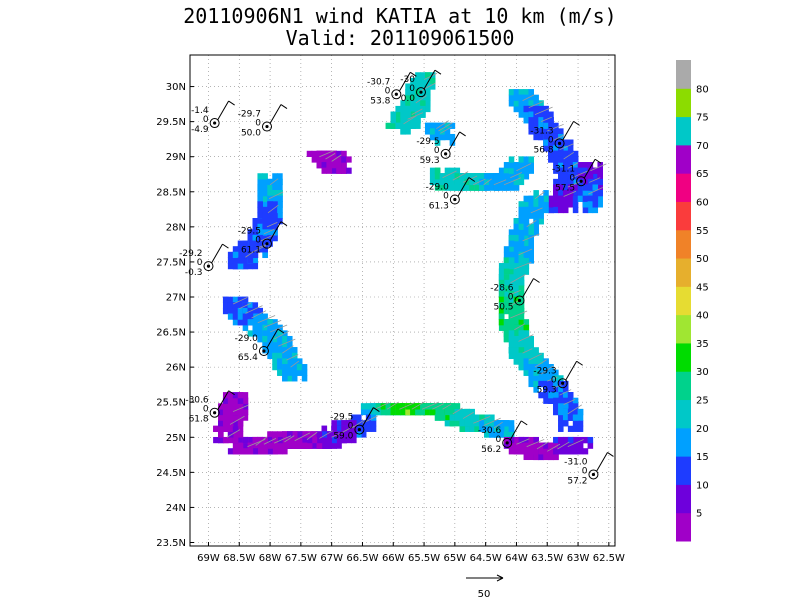 This screenshot has width=800, height=600. I want to click on x-tick-label: 66W, so click(393, 558).